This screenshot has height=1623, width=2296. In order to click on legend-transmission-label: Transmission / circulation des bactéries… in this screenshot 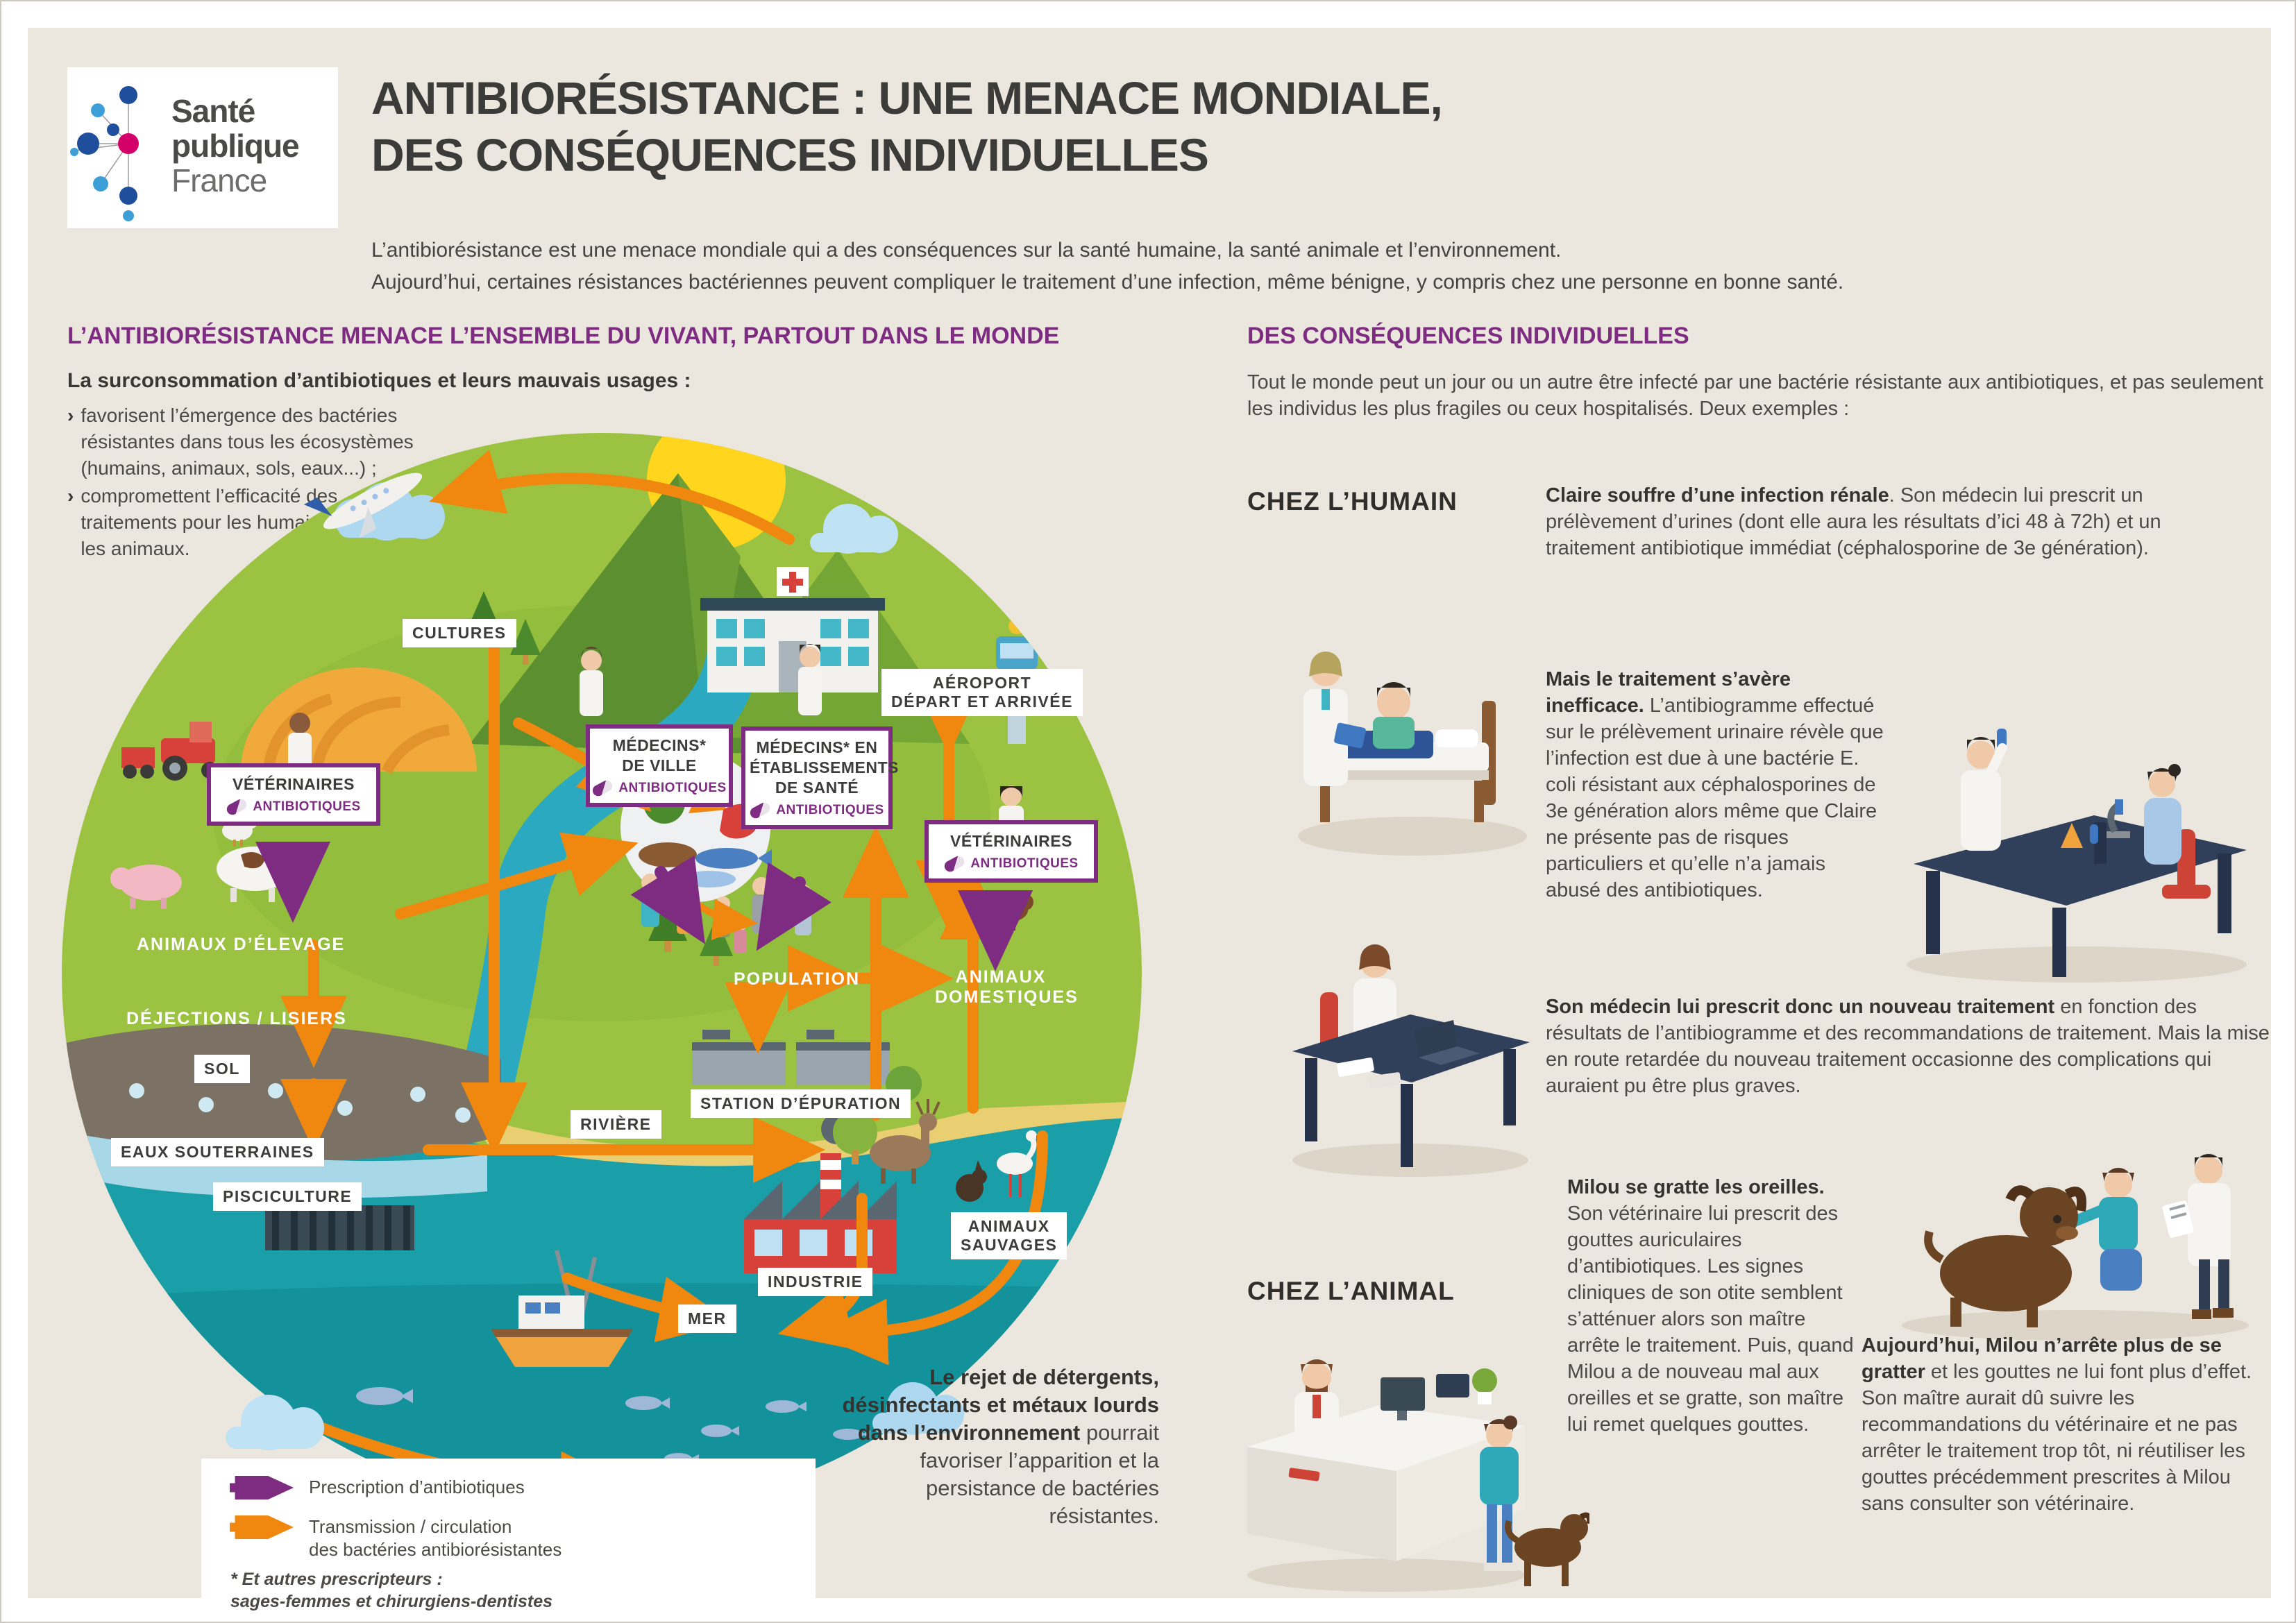, I will do `click(436, 1538)`.